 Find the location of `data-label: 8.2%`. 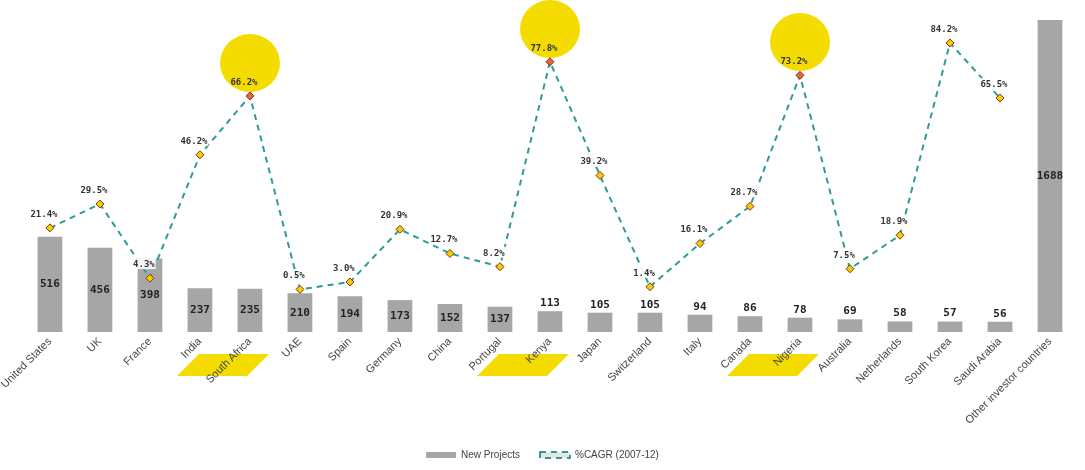

data-label: 8.2% is located at coordinates (494, 252).